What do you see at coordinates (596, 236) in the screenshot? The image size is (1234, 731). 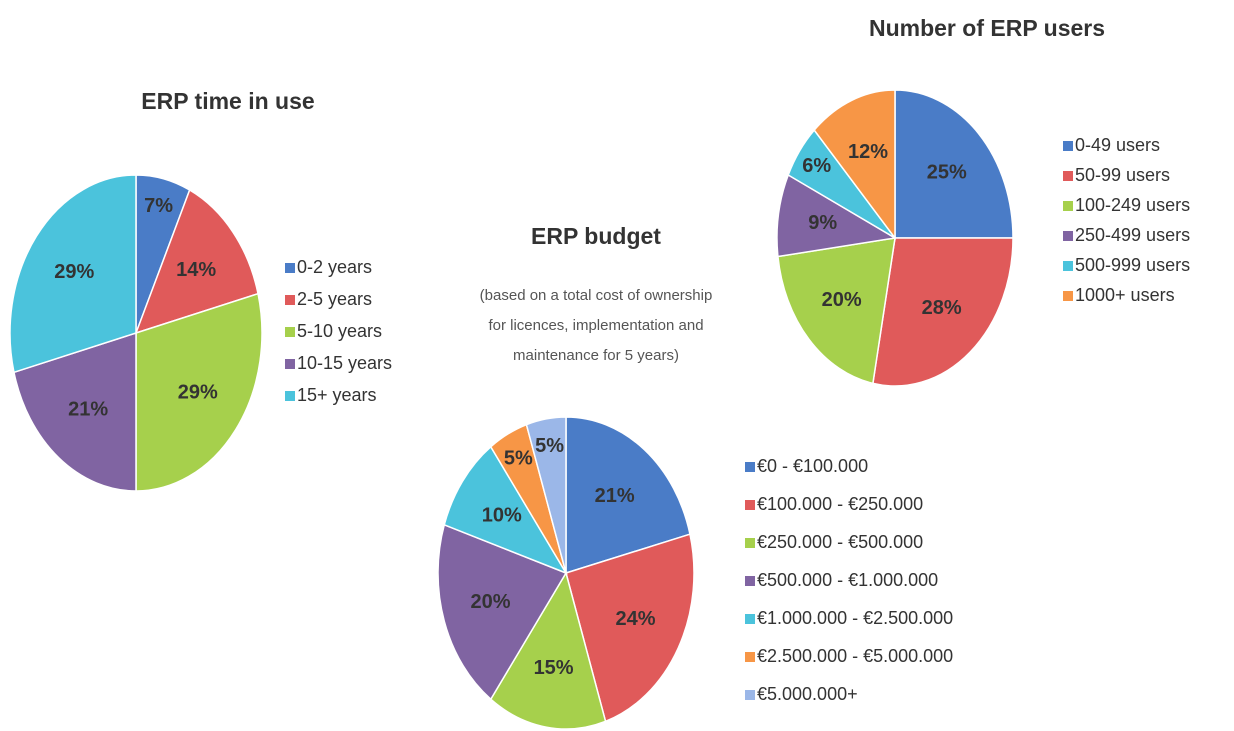 I see `chart-title: ERP budget` at bounding box center [596, 236].